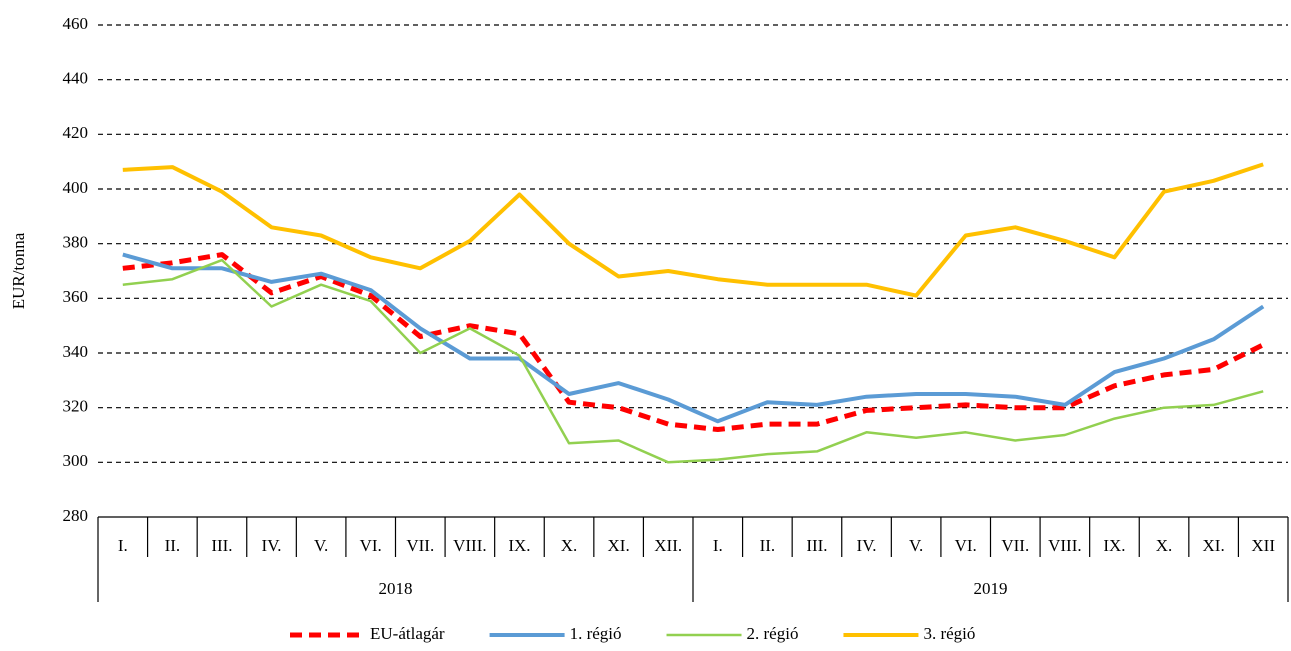  Describe the element at coordinates (949, 633) in the screenshot. I see `legend-label: 3. régió` at that location.